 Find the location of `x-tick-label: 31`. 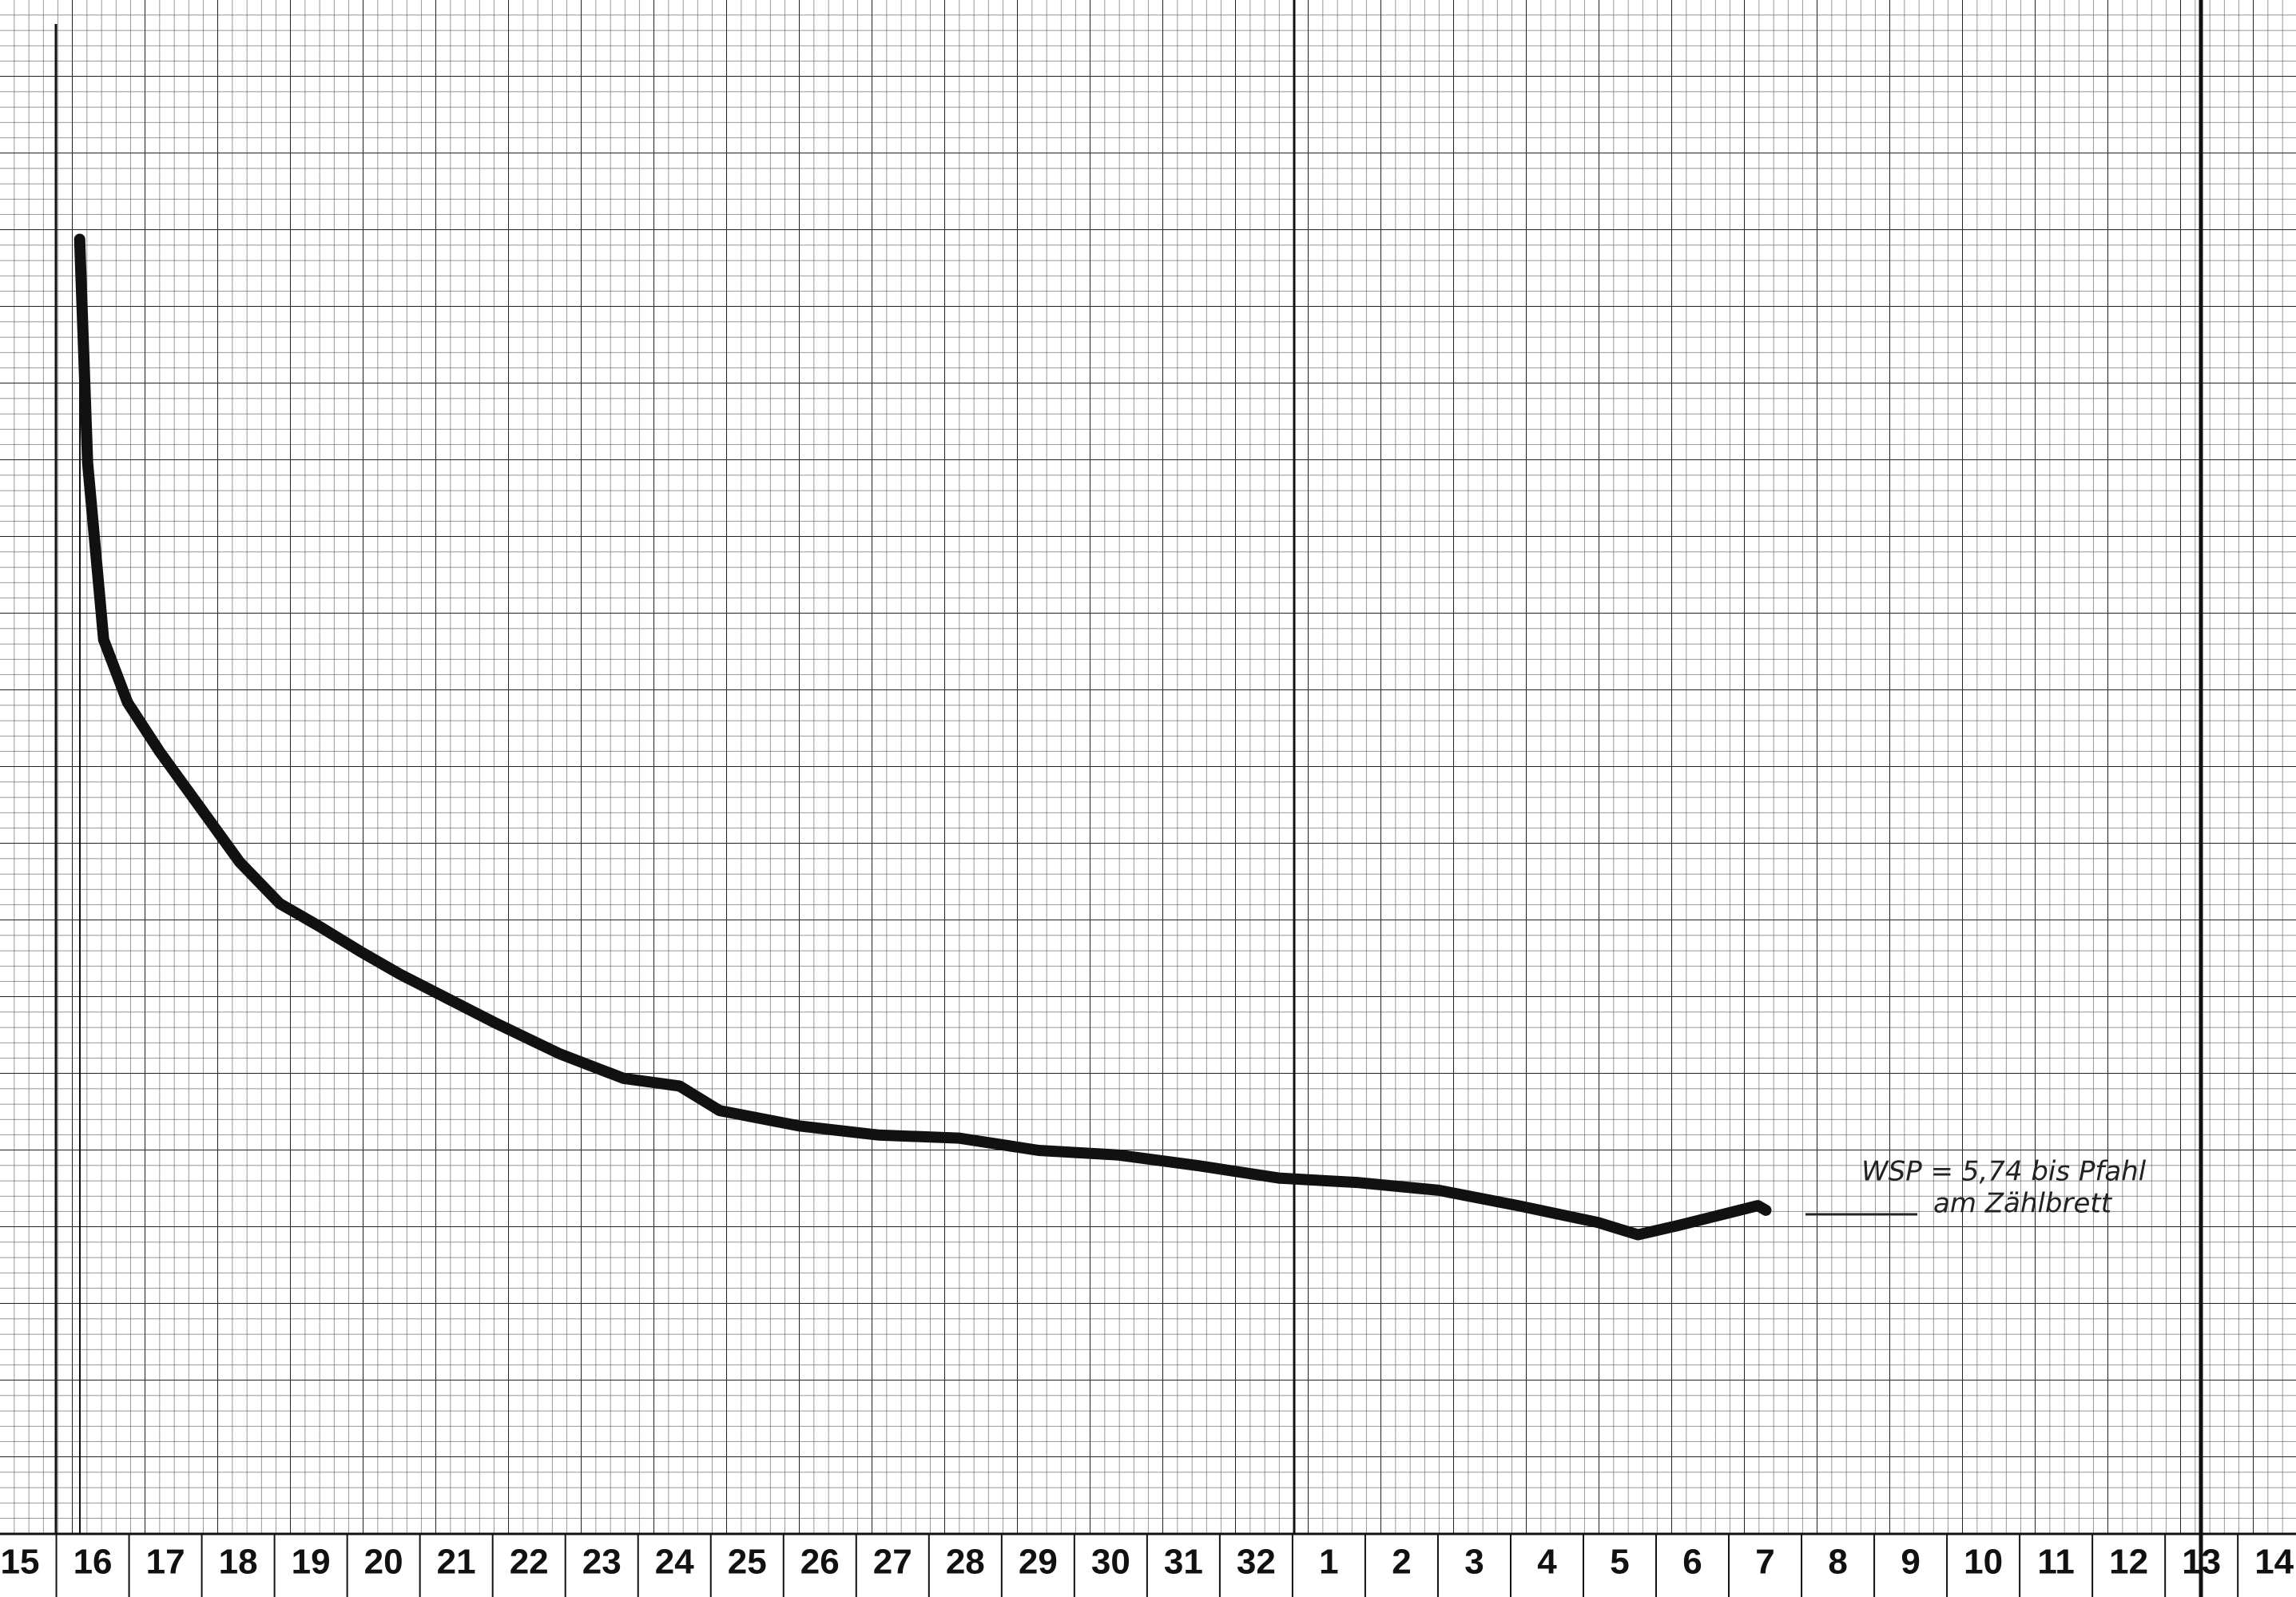

x-tick-label: 31 is located at coordinates (1184, 1562).